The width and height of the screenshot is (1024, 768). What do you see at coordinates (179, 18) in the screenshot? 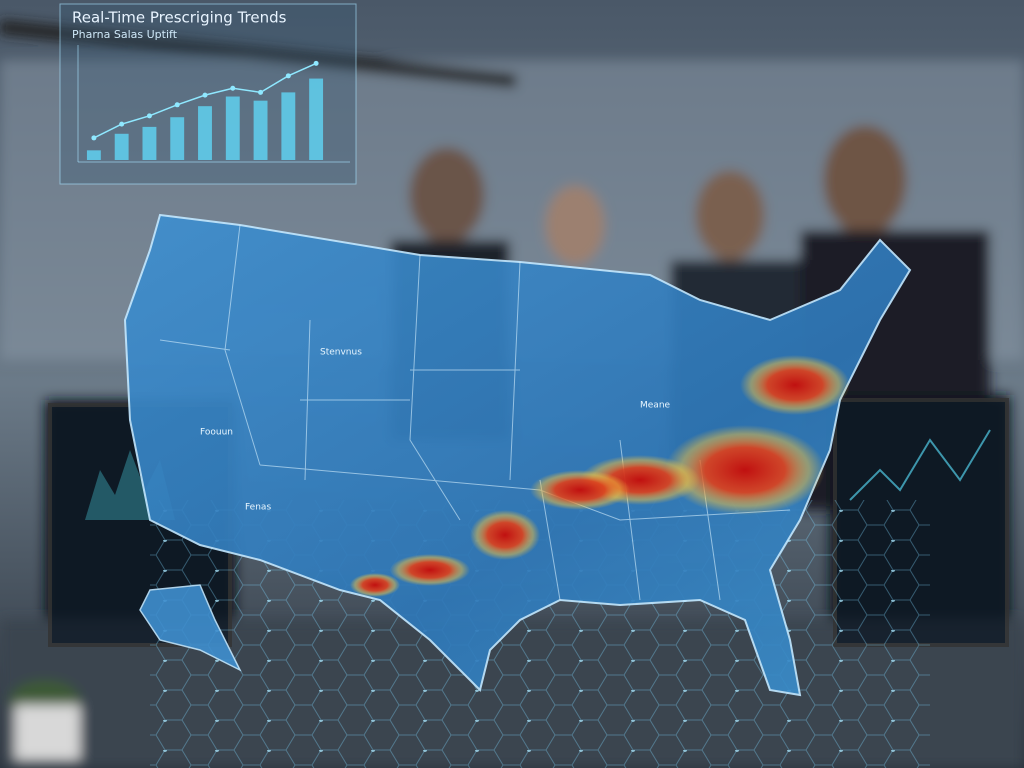
I see `chart-title: Real-Time Prescriging Trends` at bounding box center [179, 18].